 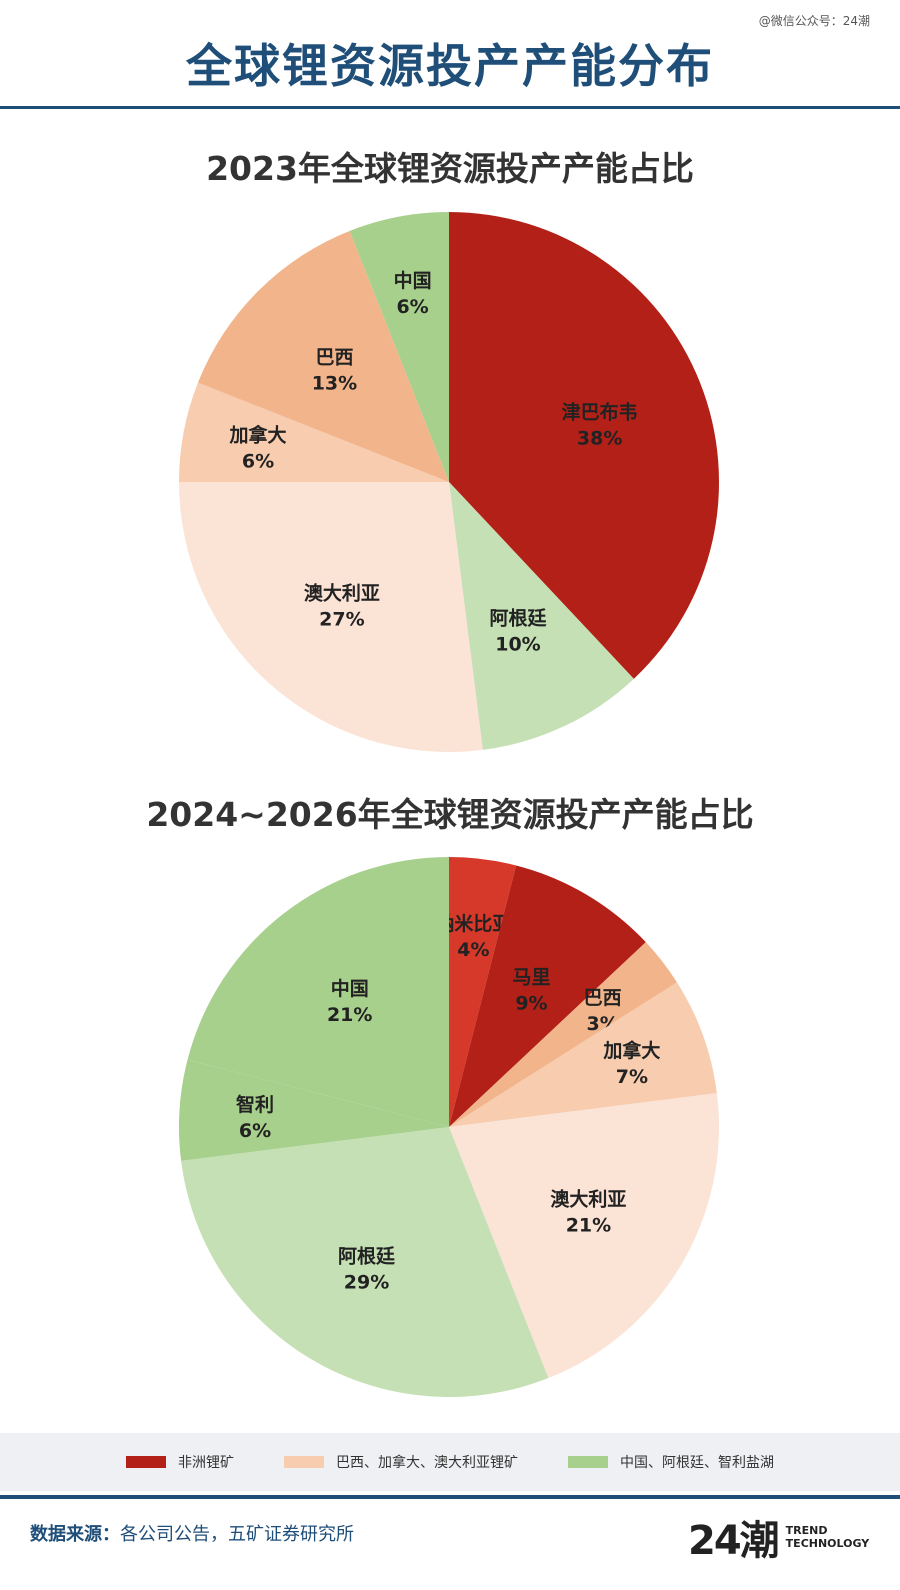 What do you see at coordinates (255, 1104) in the screenshot?
I see `slice-name-label: 智利` at bounding box center [255, 1104].